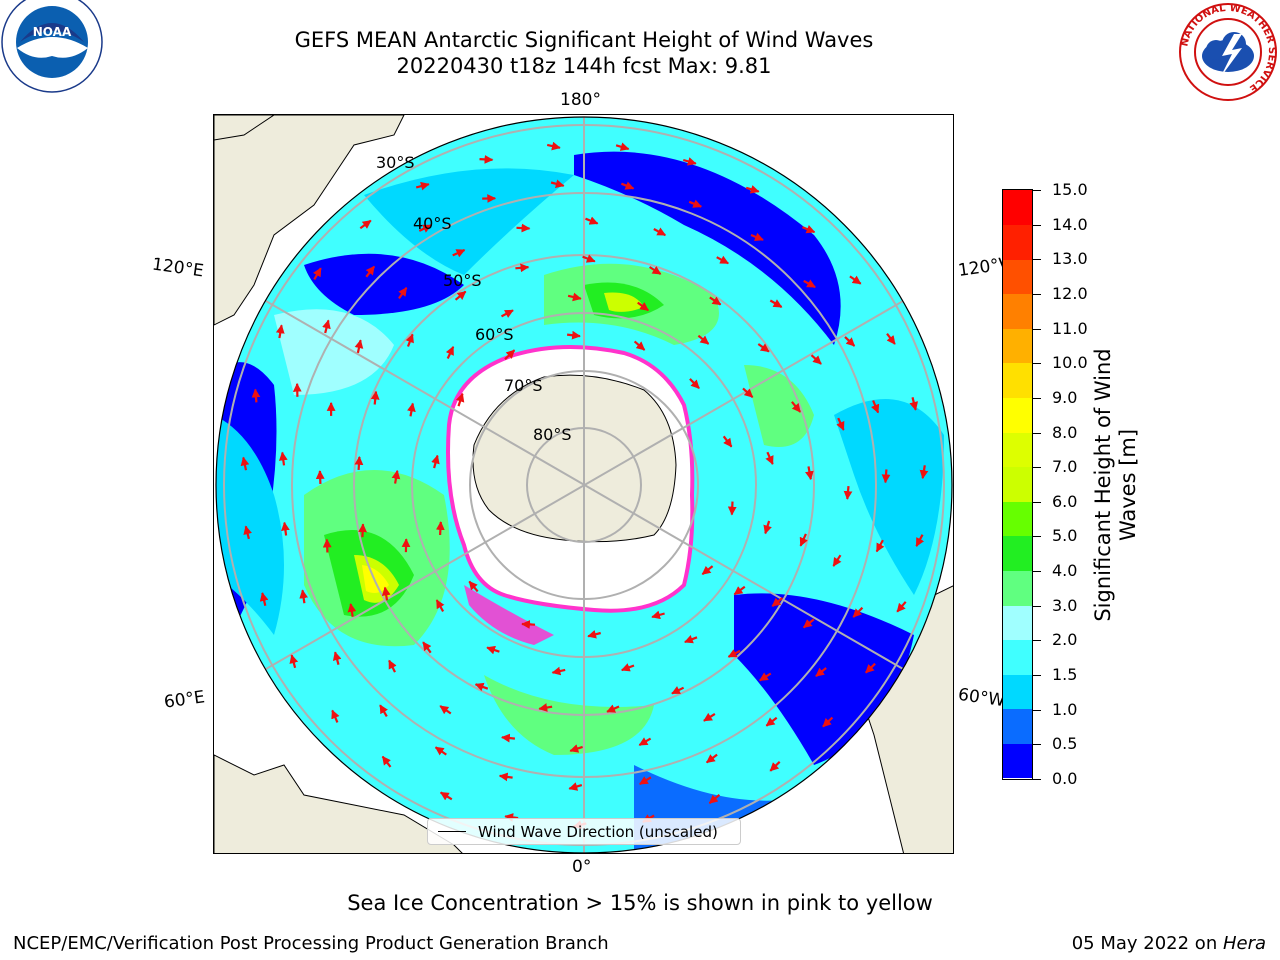  What do you see at coordinates (1070, 293) in the screenshot?
I see `colorbar-tick-label: 12.0` at bounding box center [1070, 293].